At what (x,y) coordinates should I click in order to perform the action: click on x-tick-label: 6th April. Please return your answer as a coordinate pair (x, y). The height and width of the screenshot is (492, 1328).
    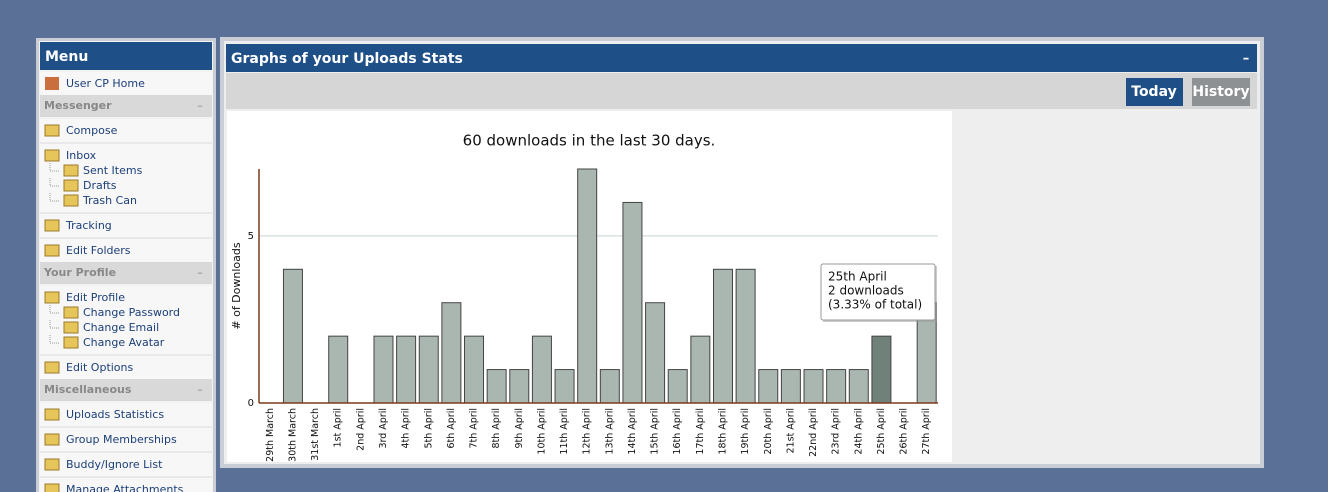
    Looking at the image, I should click on (451, 428).